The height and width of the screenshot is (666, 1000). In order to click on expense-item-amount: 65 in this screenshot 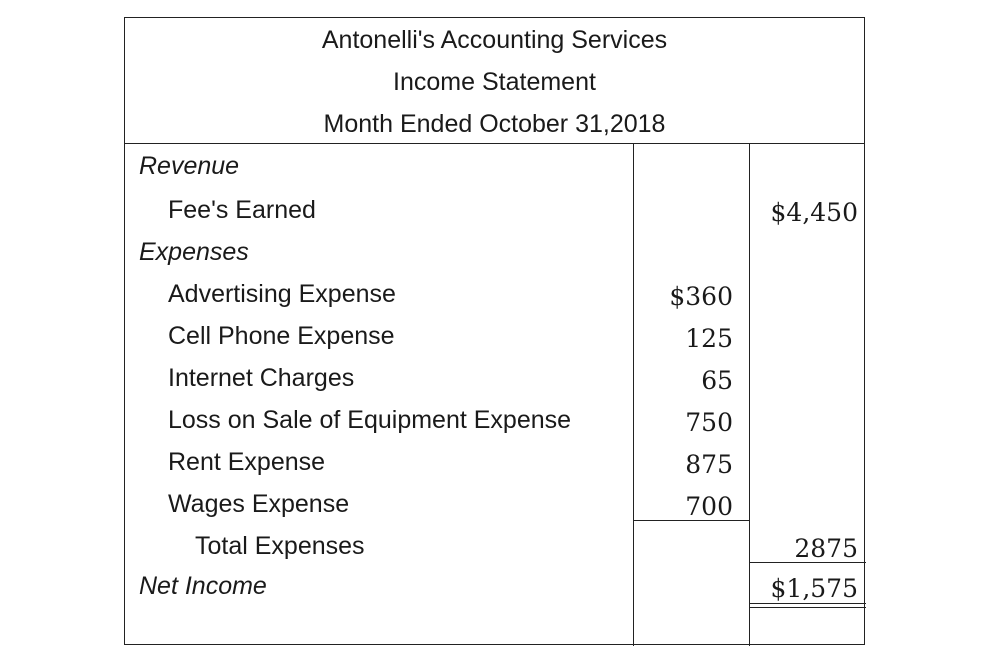, I will do `click(717, 380)`.